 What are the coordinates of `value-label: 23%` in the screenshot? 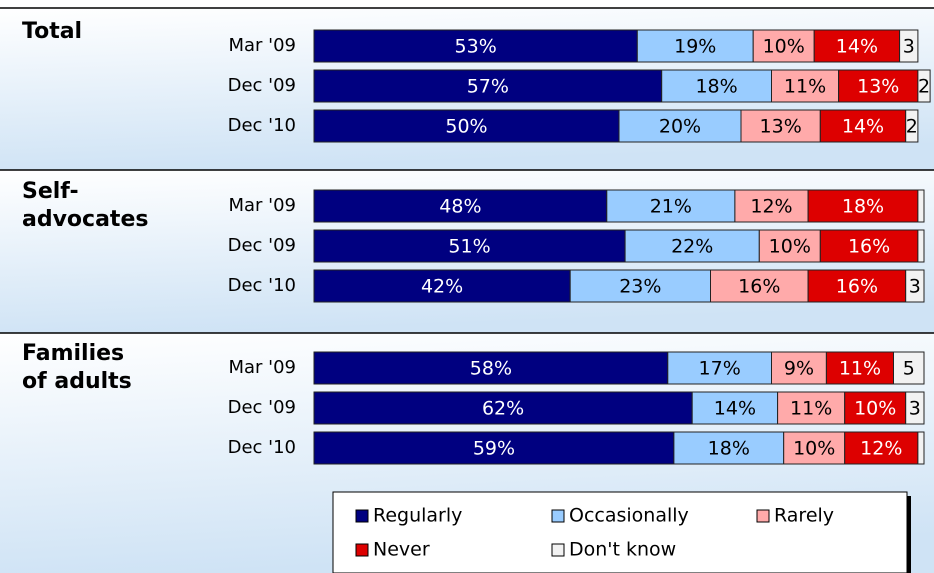 It's located at (640, 287).